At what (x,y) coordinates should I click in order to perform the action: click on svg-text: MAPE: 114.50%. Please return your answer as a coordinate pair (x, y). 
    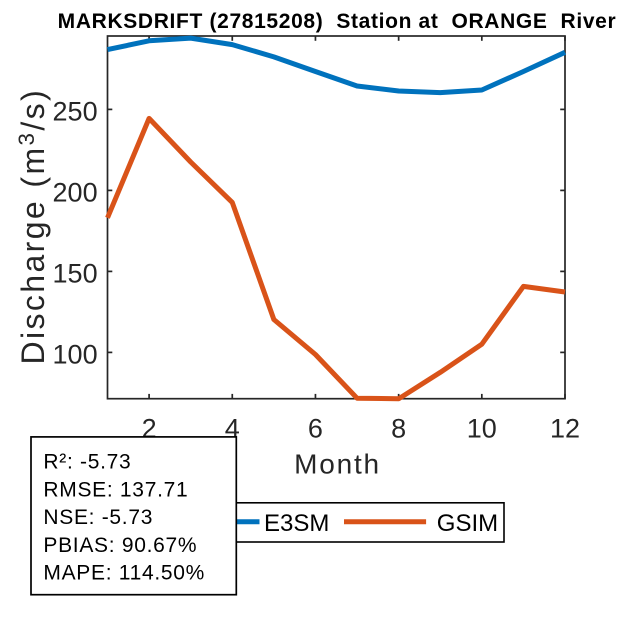
    Looking at the image, I should click on (124, 573).